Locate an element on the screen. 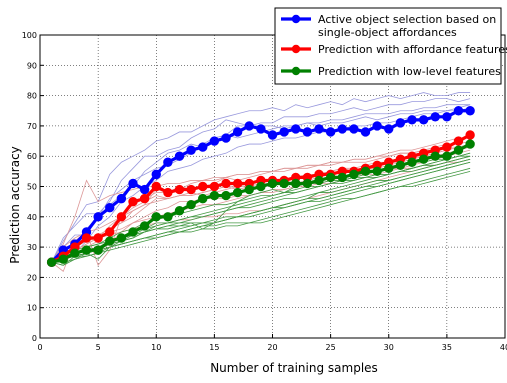 This screenshot has width=507, height=383. y-tick-label: 10 is located at coordinates (32, 308).